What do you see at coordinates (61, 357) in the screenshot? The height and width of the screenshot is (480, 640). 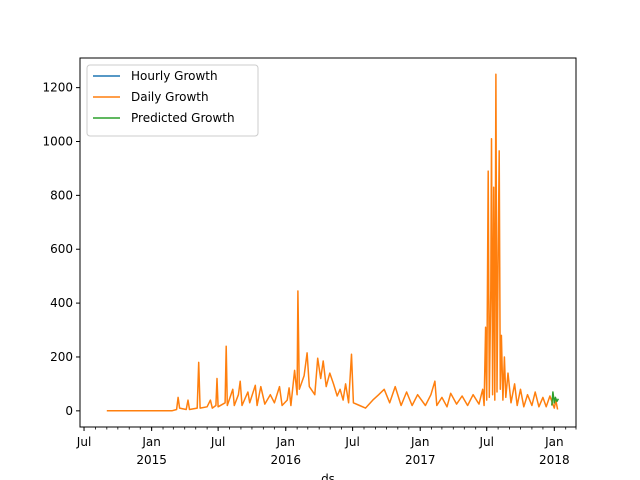 I see `y-tick-label: 200` at bounding box center [61, 357].